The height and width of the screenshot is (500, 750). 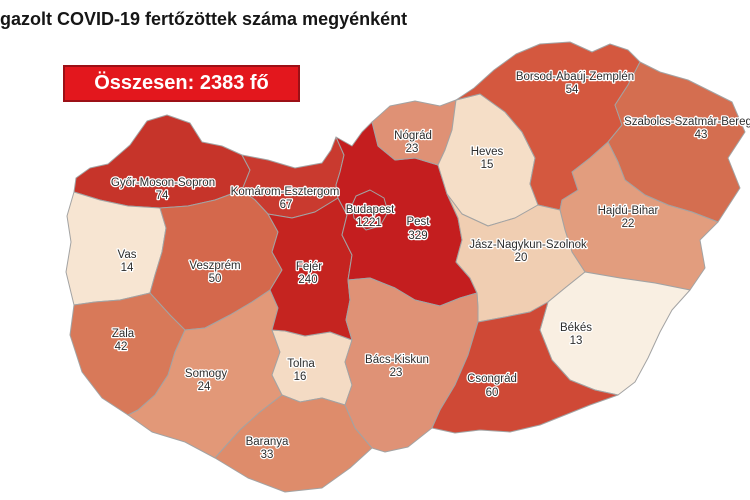 I want to click on county-value-somogy: 24, so click(x=204, y=387).